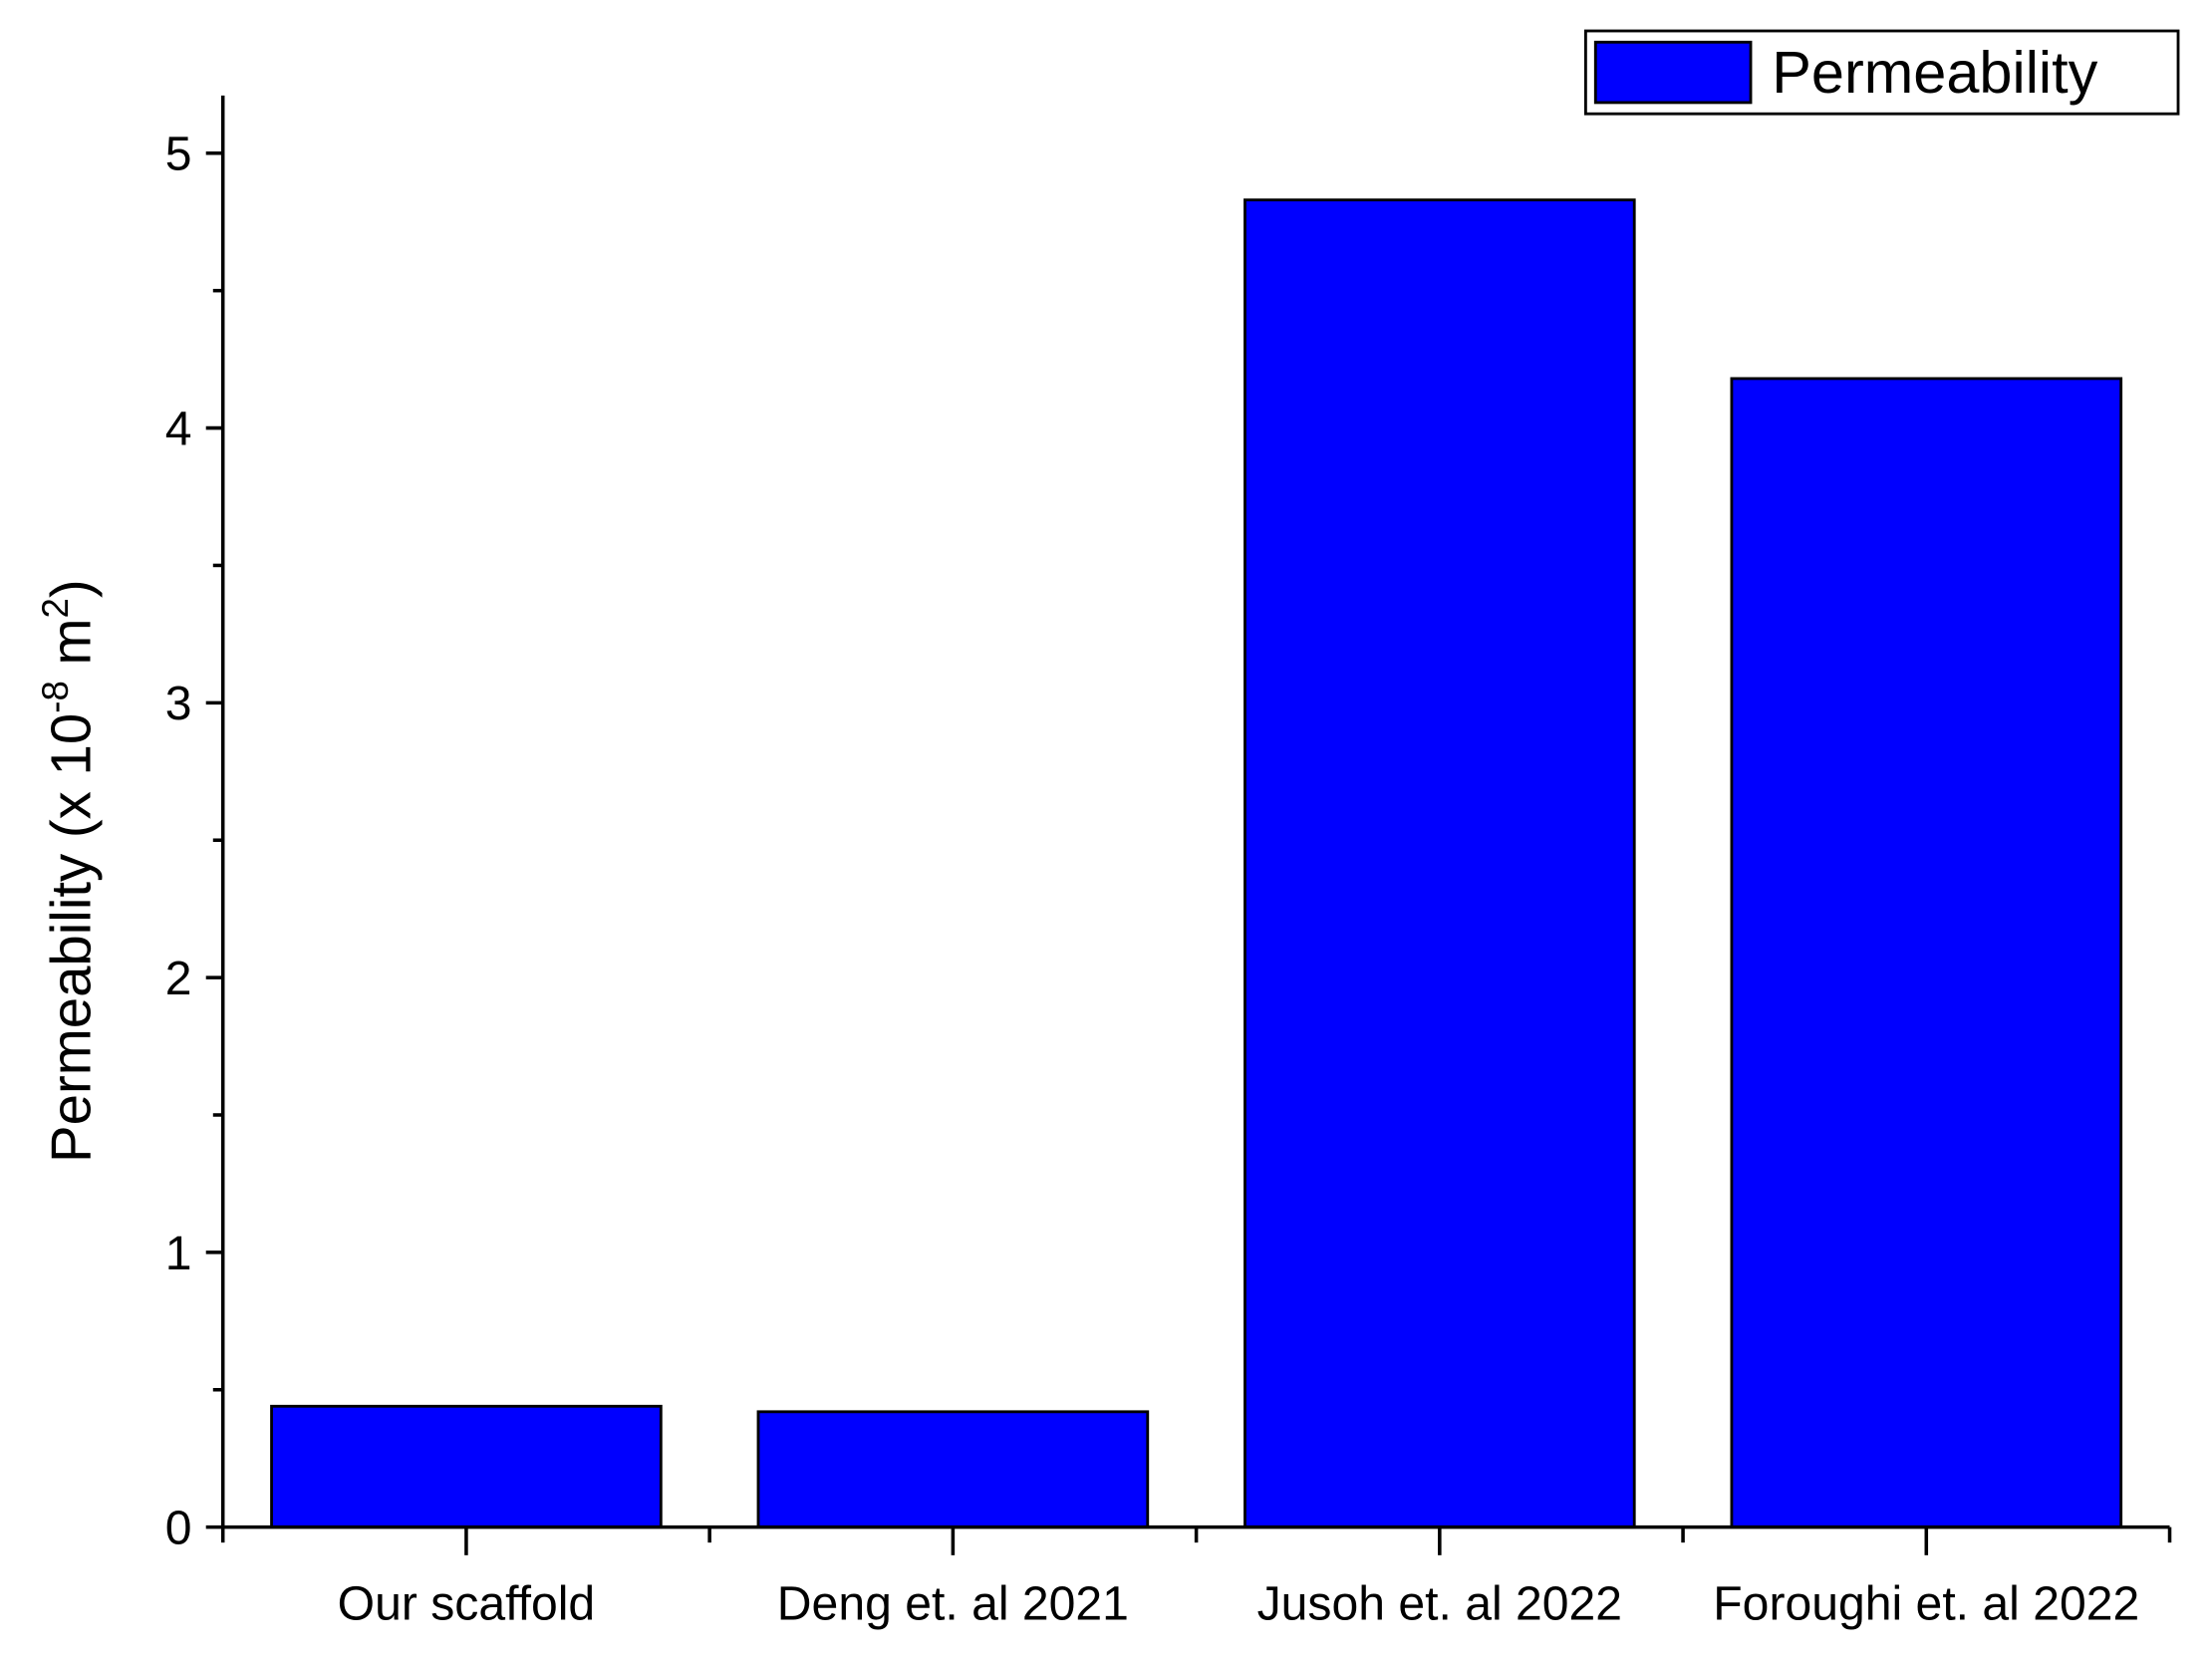  I want to click on label-part: m, so click(72, 650).